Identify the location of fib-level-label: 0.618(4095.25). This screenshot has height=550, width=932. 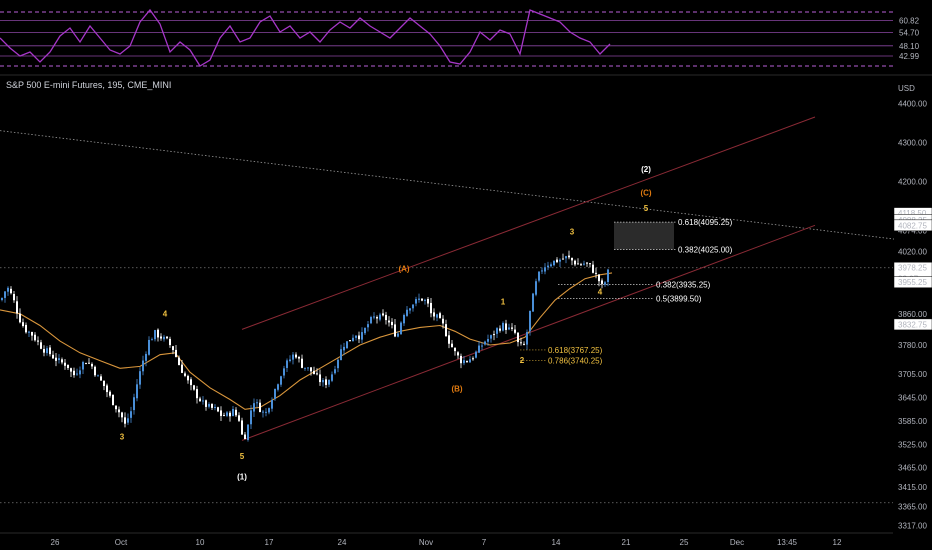
(705, 222).